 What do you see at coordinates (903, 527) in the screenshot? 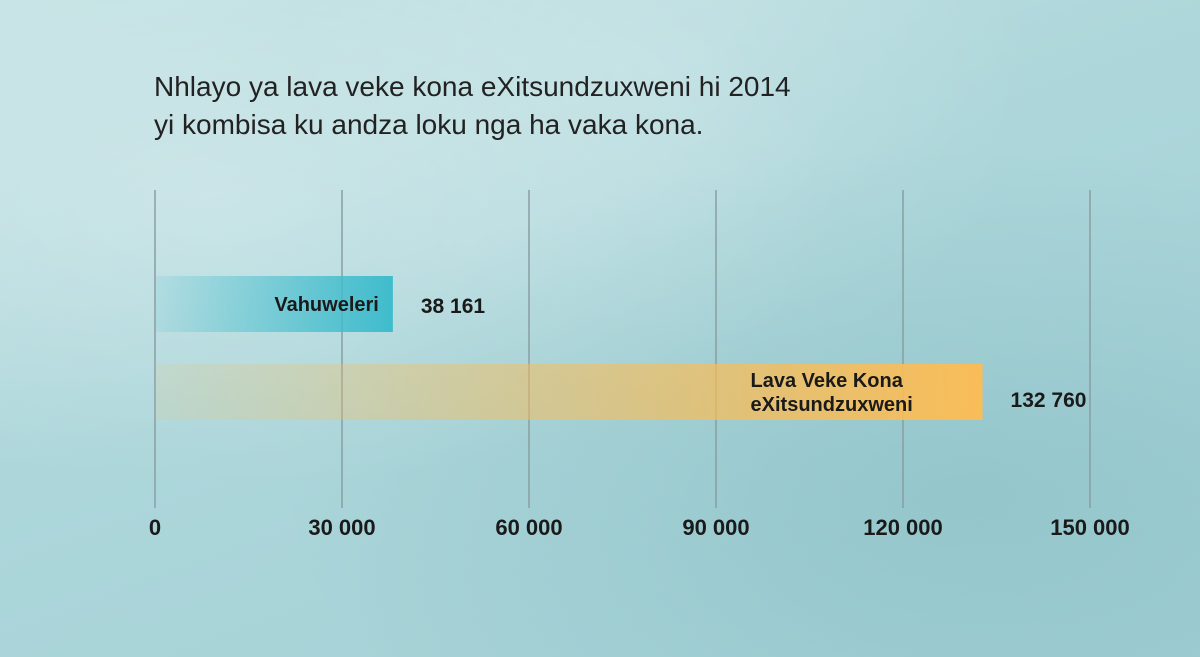
I see `x-tick-label: 120 000` at bounding box center [903, 527].